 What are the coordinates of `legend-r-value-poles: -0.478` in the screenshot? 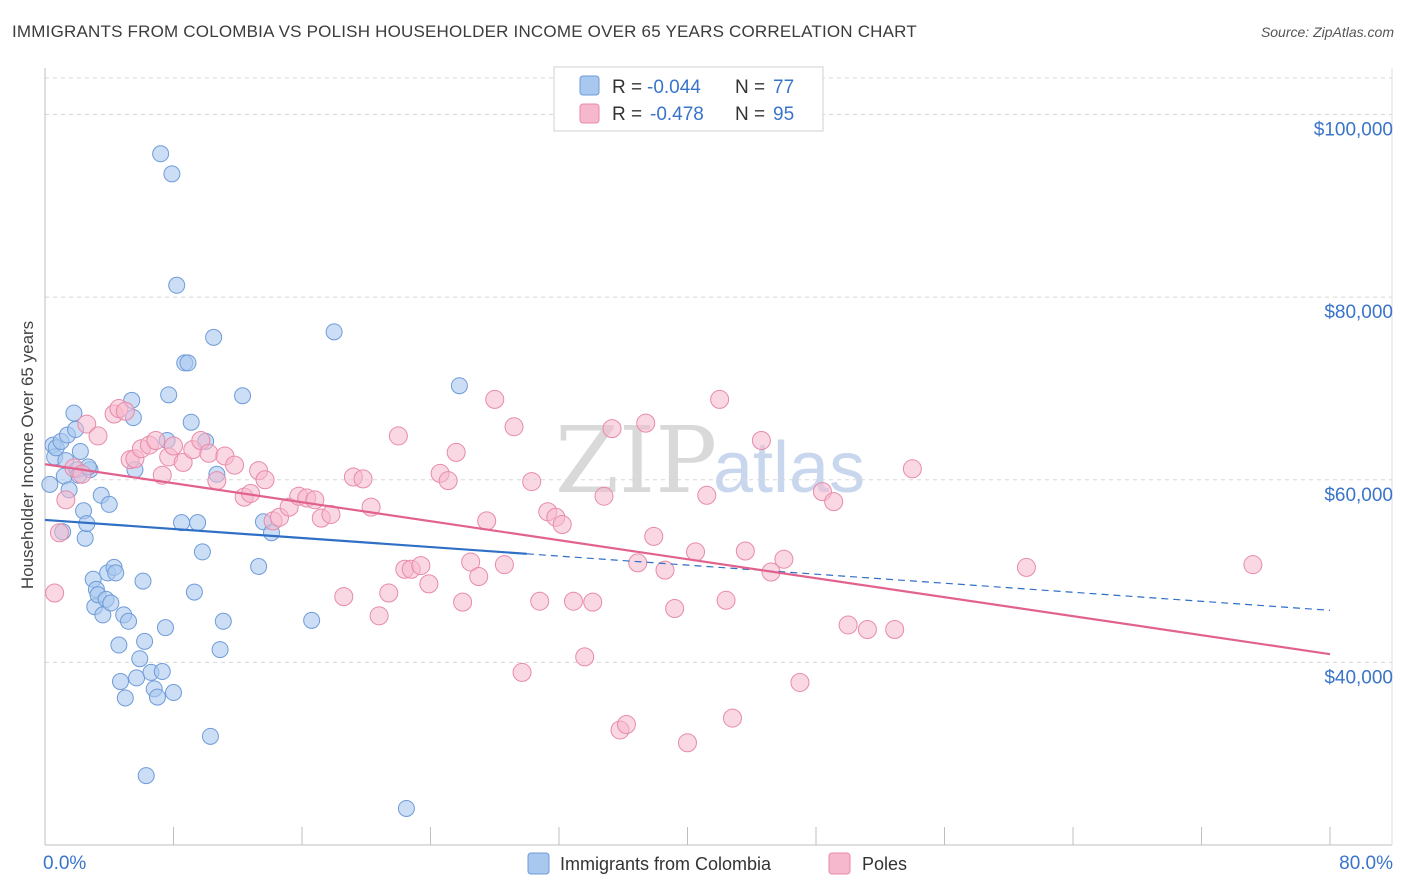 It's located at (677, 114).